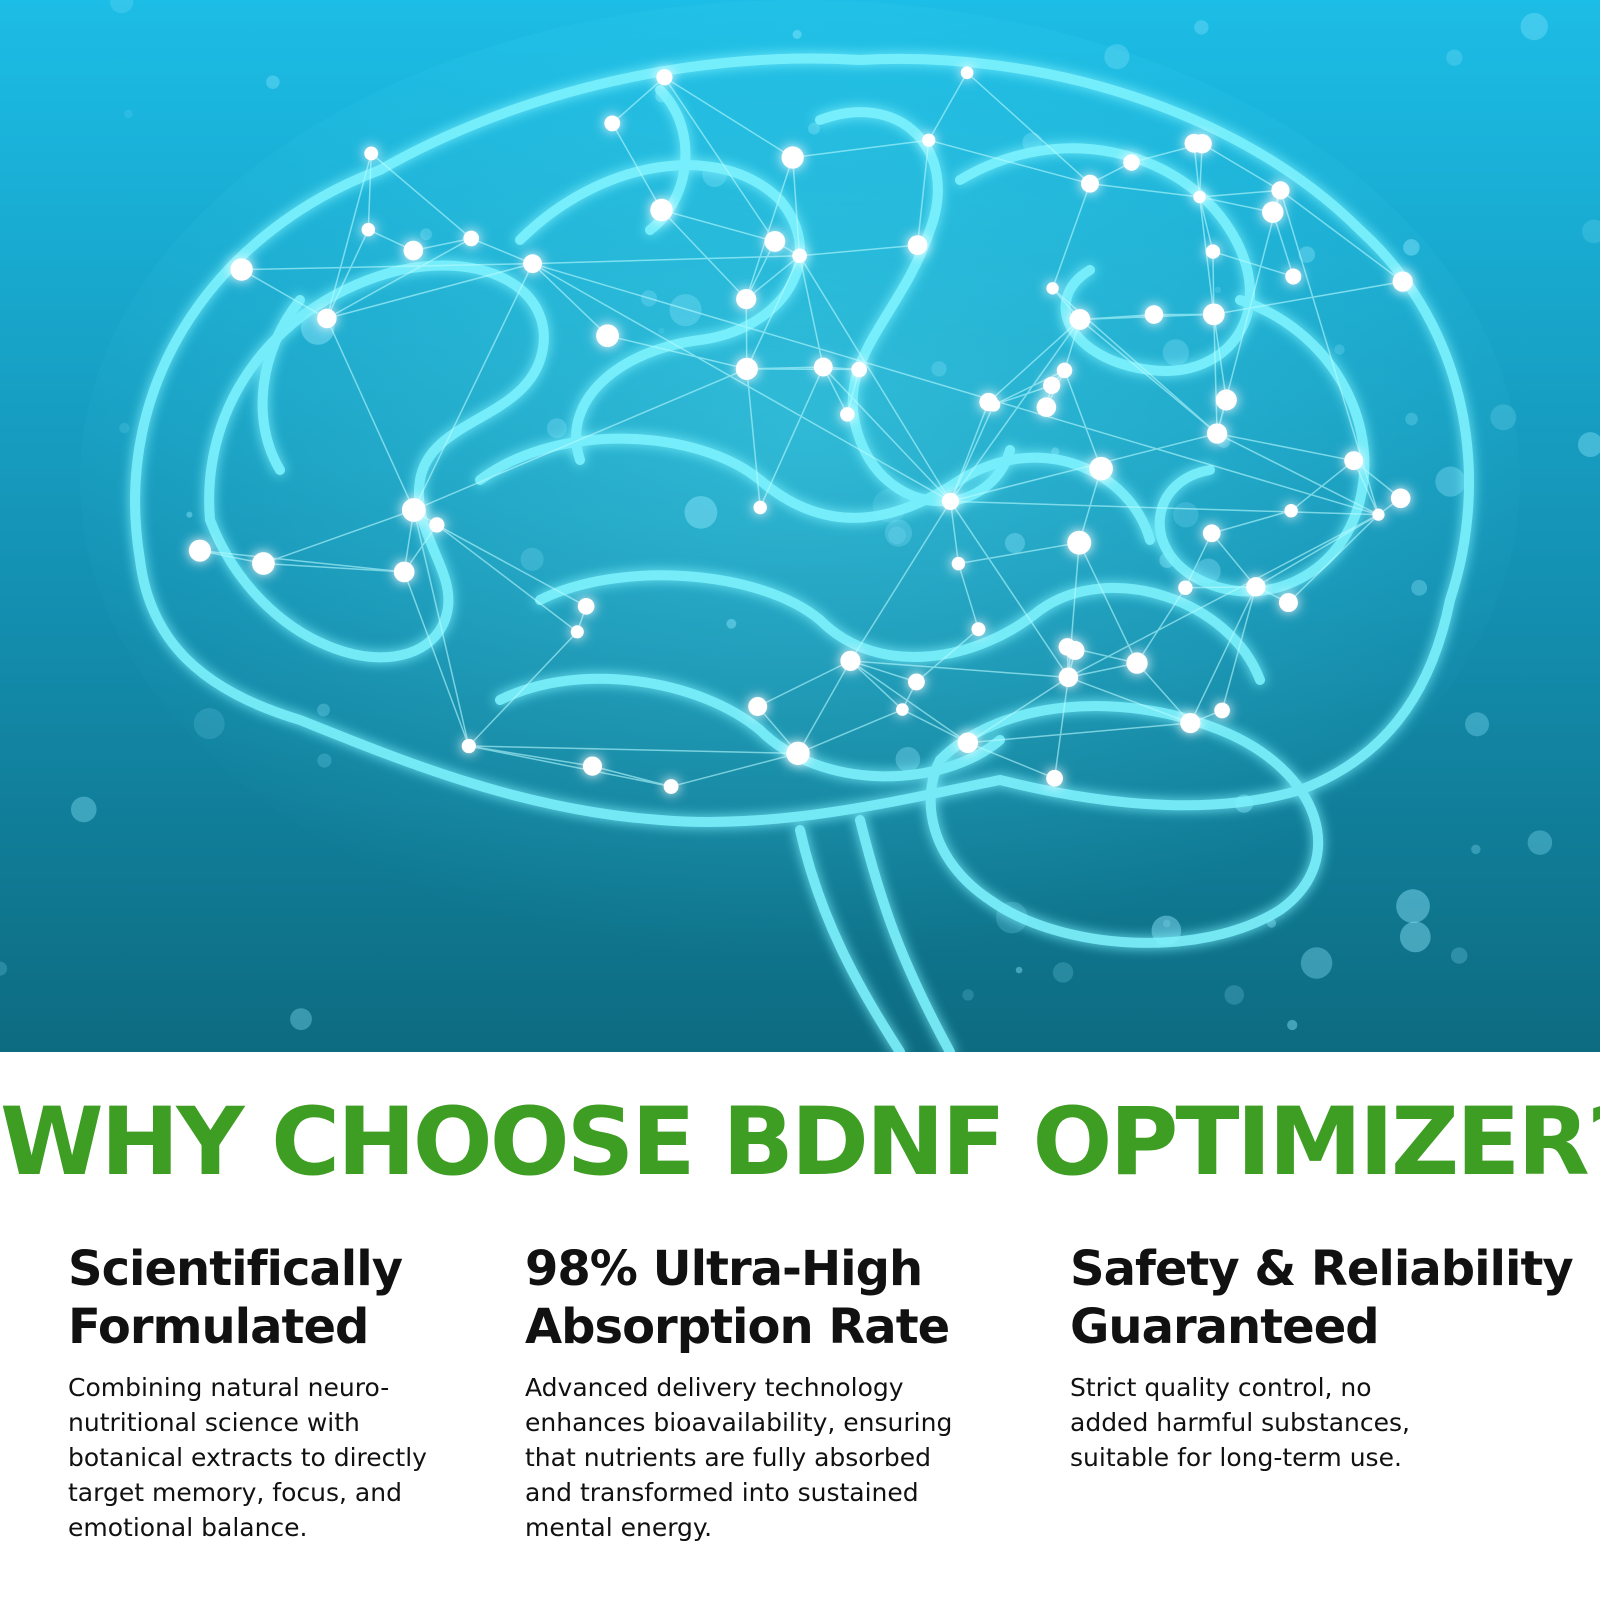  I want to click on feature-heading: 98% Ultra-High Absorption Rate, so click(750, 1298).